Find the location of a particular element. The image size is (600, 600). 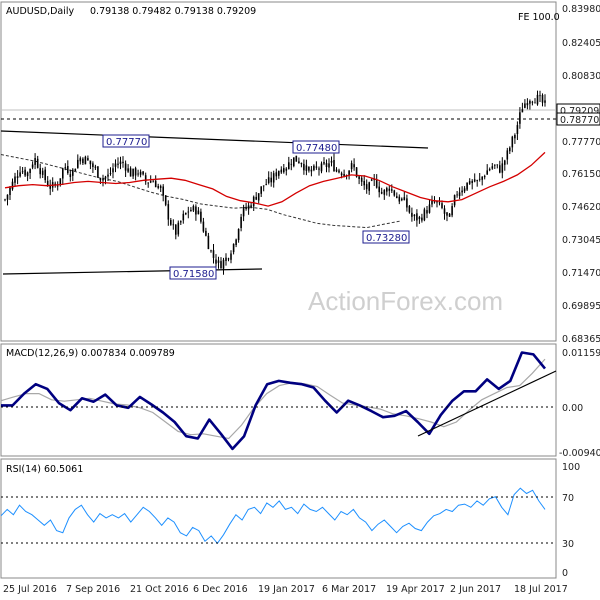

date-tick-label: 19 Jan 2017 is located at coordinates (286, 589).